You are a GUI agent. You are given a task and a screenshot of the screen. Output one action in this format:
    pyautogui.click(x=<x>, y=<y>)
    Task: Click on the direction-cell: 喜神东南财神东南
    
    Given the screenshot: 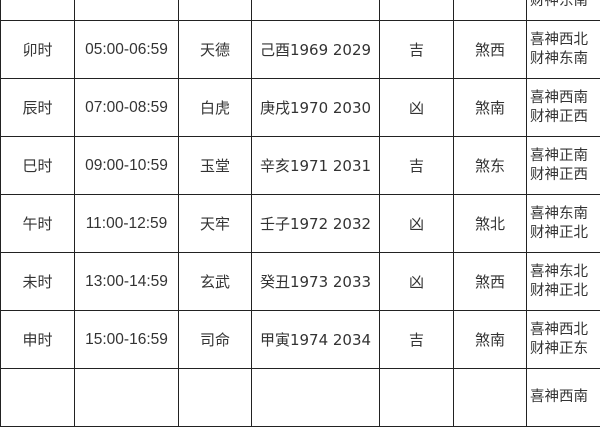 What is the action you would take?
    pyautogui.click(x=563, y=10)
    